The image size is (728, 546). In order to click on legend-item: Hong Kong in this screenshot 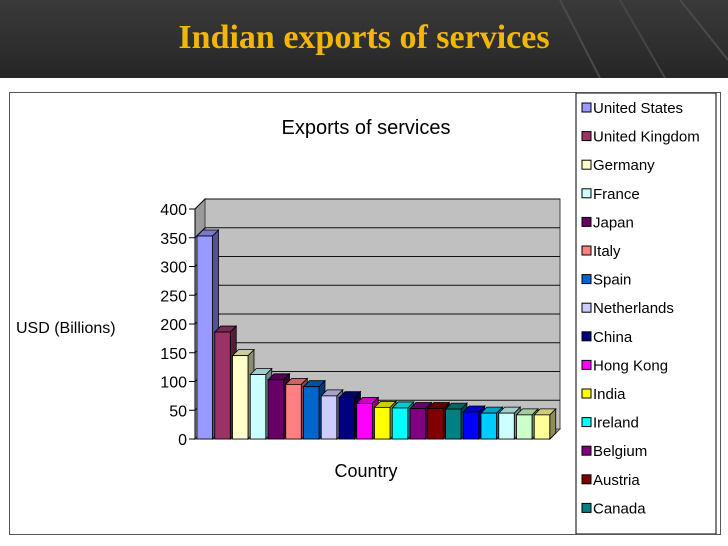, I will do `click(624, 365)`.